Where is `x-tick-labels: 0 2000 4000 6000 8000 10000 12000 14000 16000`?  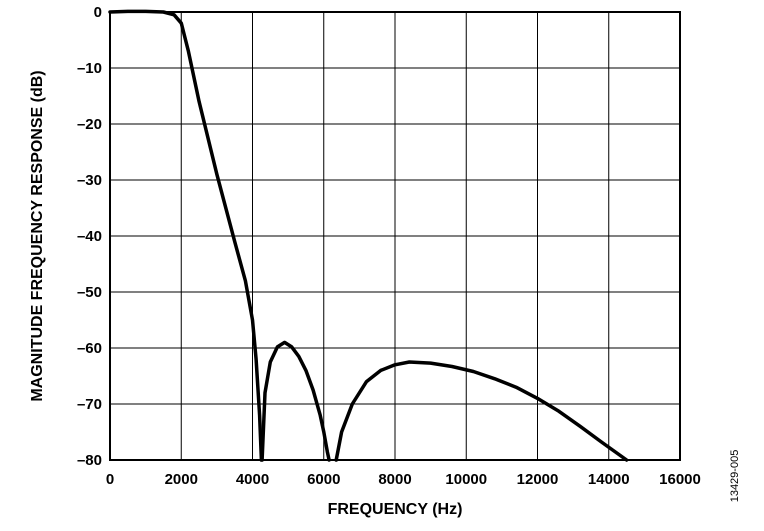 x-tick-labels: 0 2000 4000 6000 8000 10000 12000 14000 16000 is located at coordinates (403, 479).